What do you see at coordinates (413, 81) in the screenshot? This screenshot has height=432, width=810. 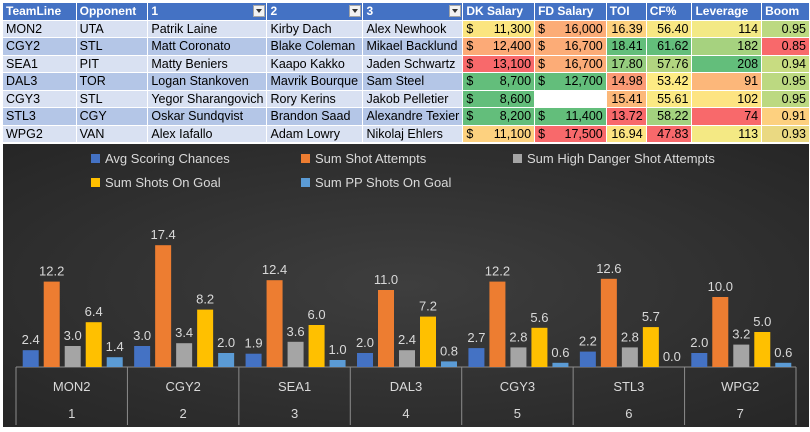 I see `table-cell: Sam Steel` at bounding box center [413, 81].